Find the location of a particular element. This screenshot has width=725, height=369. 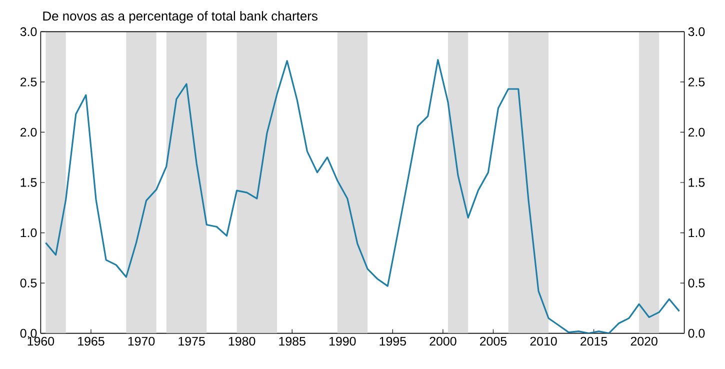

x-tick-label: 1980 is located at coordinates (242, 341).